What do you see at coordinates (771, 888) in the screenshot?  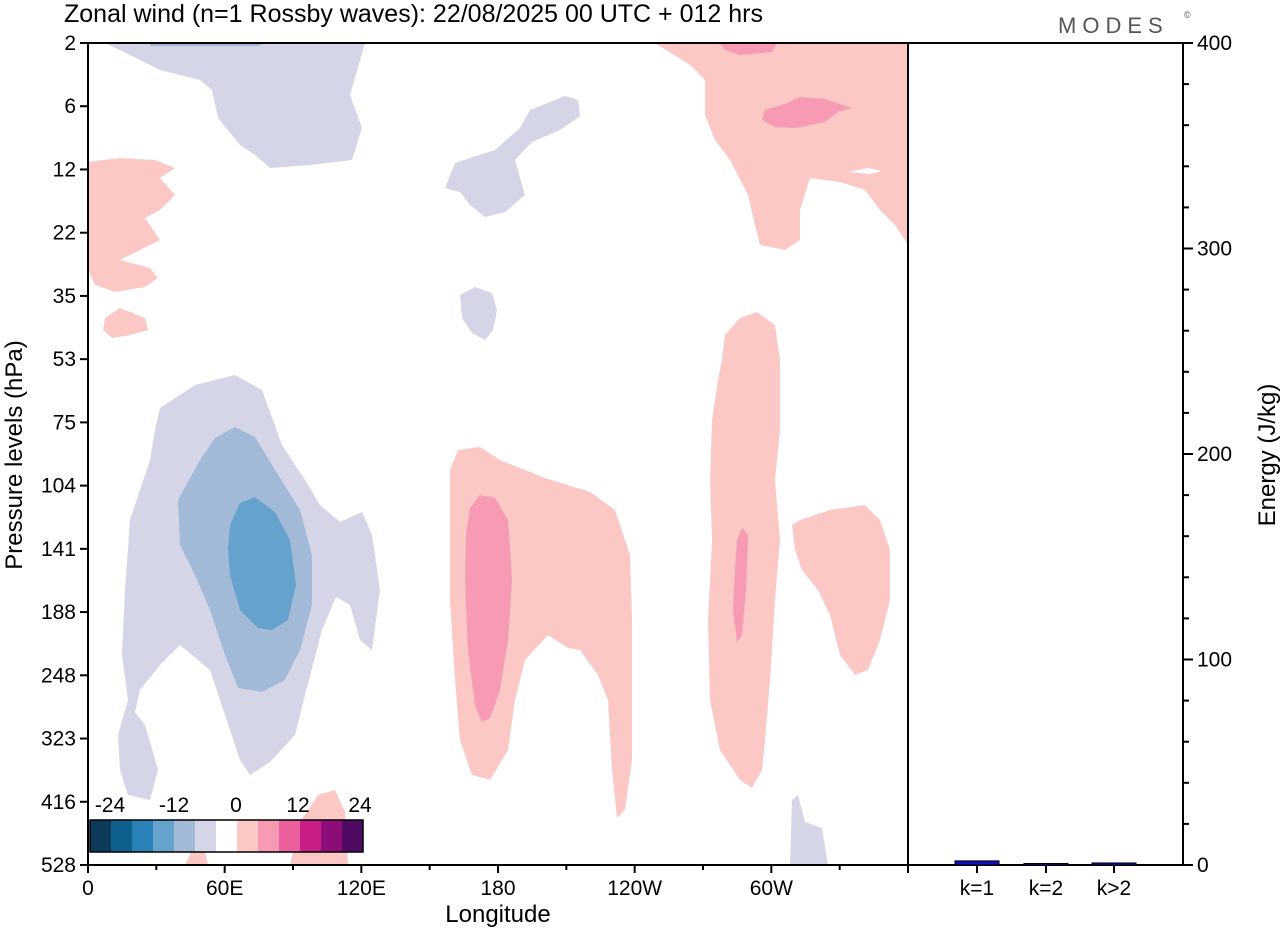 I see `x-tick-label: 60W` at bounding box center [771, 888].